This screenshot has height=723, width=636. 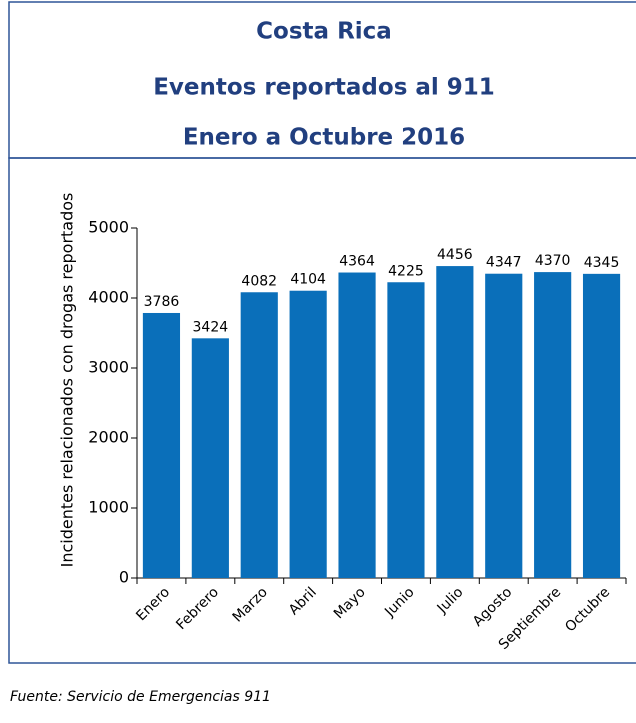 I want to click on chart-title: Enero a Octubre 2016, so click(x=324, y=138).